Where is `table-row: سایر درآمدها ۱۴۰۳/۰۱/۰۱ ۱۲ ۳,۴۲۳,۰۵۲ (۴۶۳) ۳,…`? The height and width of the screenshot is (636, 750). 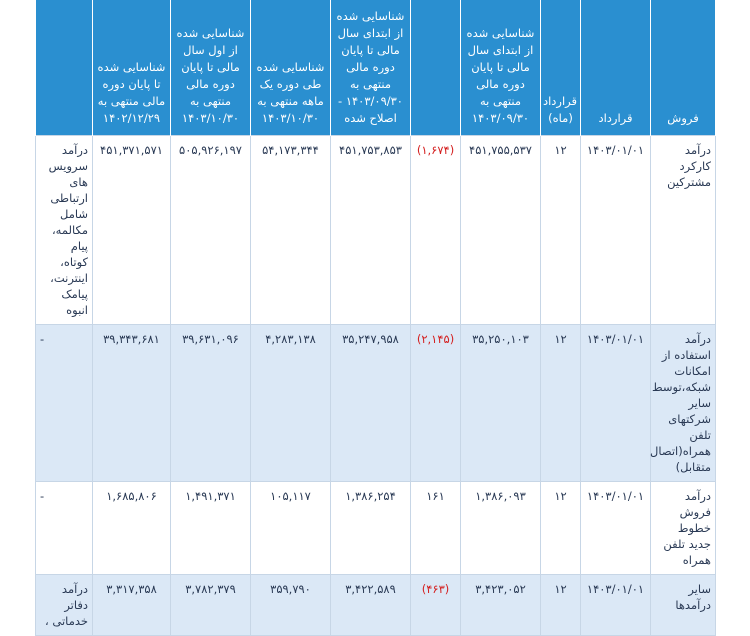
table-row: سایر درآمدها ۱۴۰۳/۰۱/۰۱ ۱۲ ۳,۴۲۳,۰۵۲ (۴۶۳) ۳,… is located at coordinates (375, 605).